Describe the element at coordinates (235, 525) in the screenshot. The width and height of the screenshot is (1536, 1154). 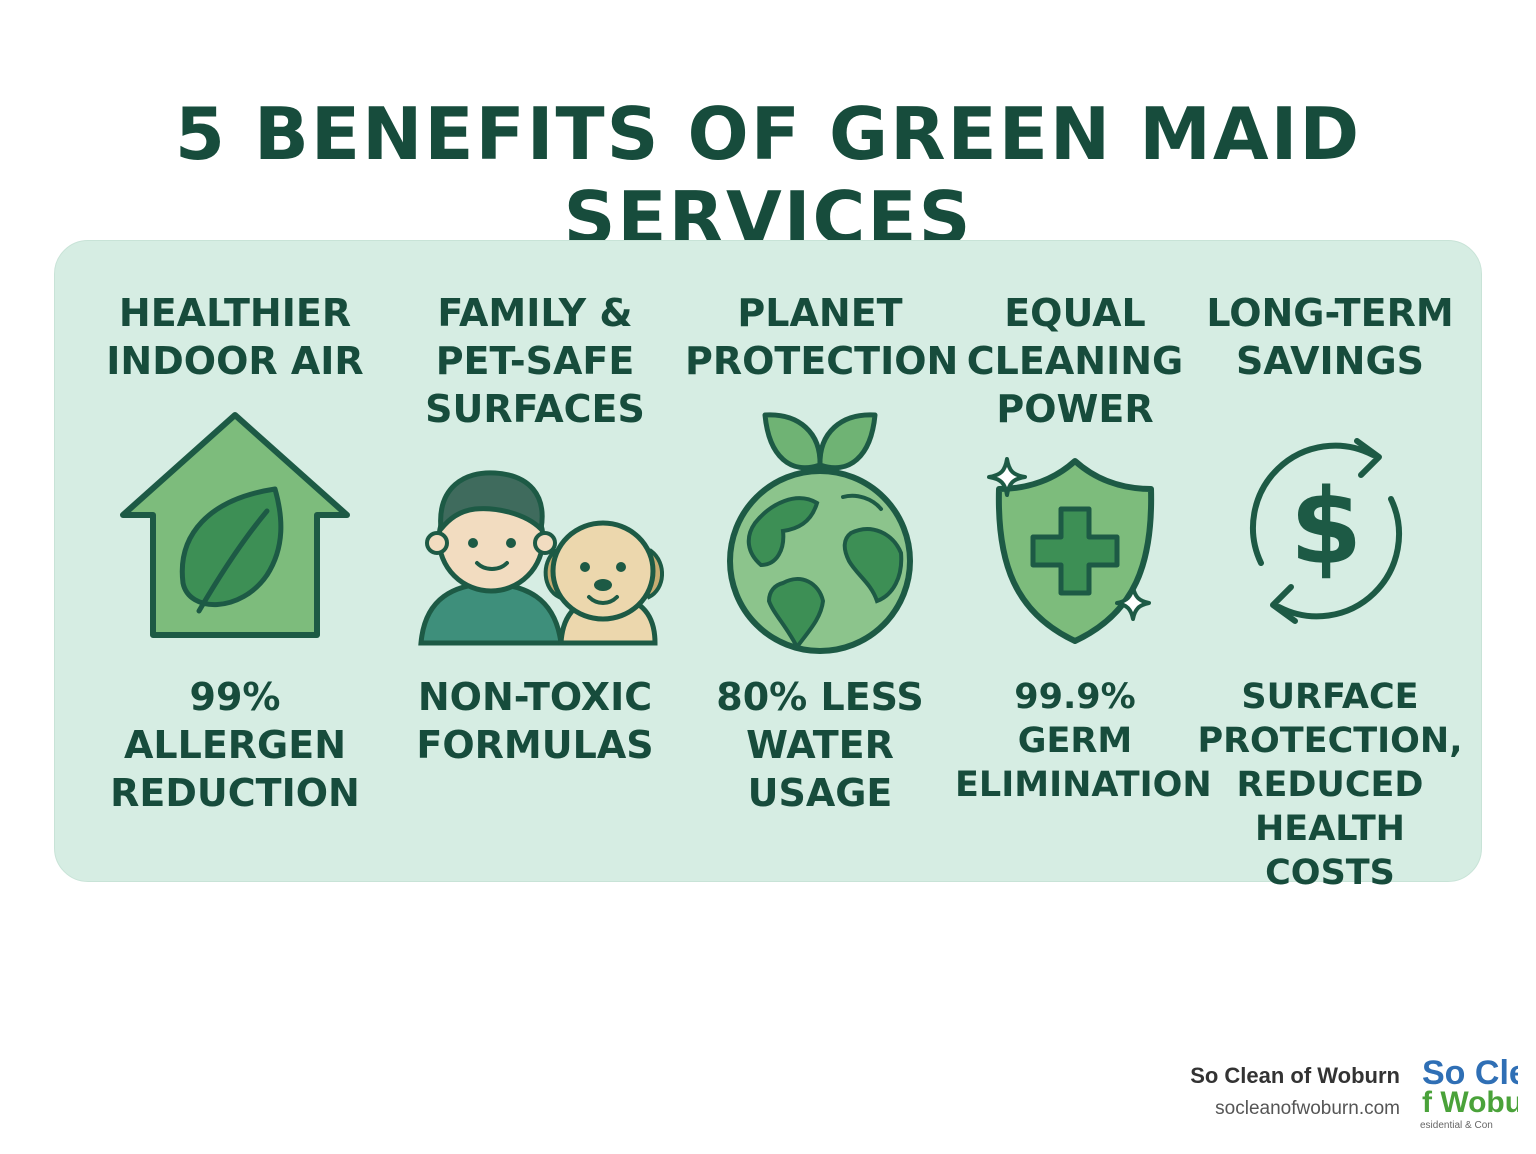
I see `house-leaf-icon` at that location.